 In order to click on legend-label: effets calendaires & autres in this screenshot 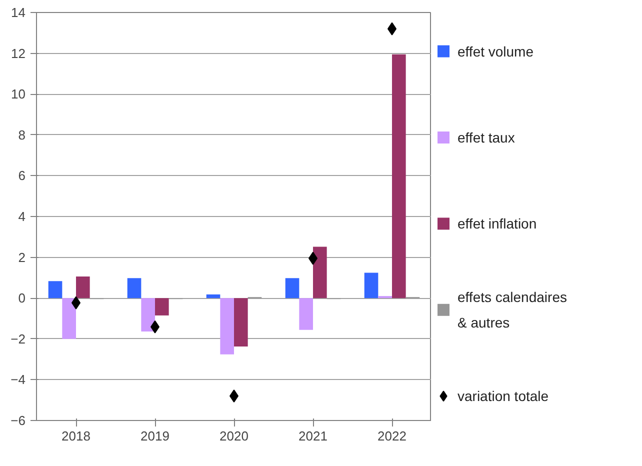, I will do `click(512, 310)`.